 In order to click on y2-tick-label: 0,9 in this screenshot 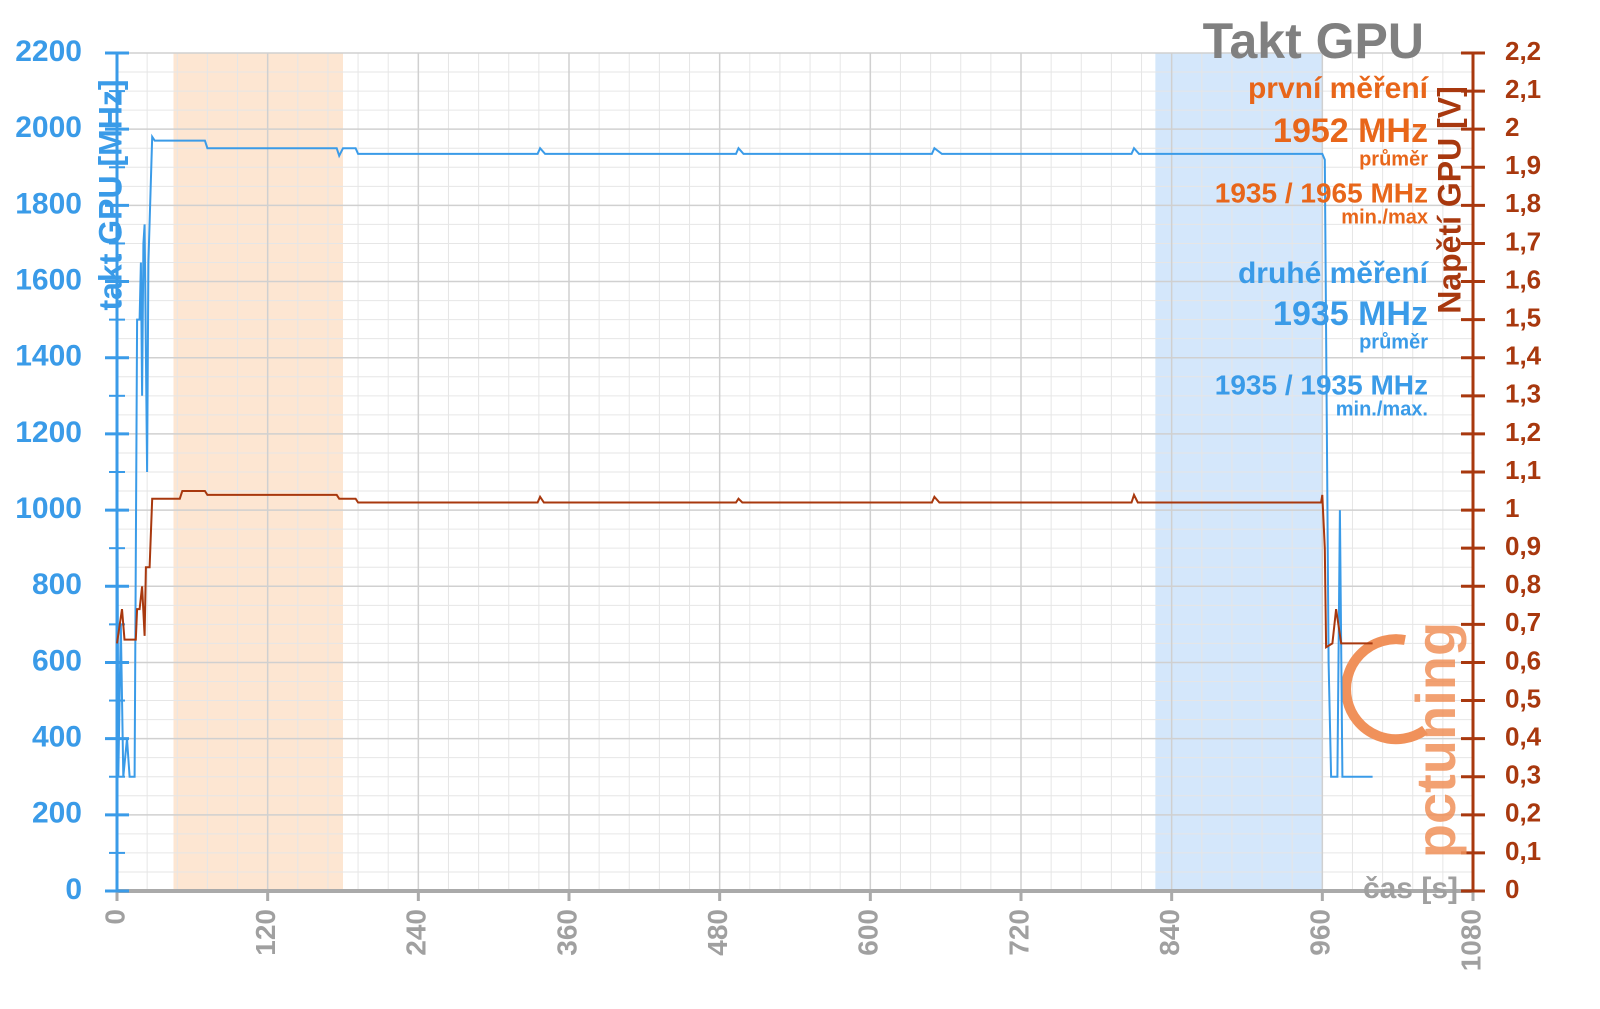, I will do `click(1523, 546)`.